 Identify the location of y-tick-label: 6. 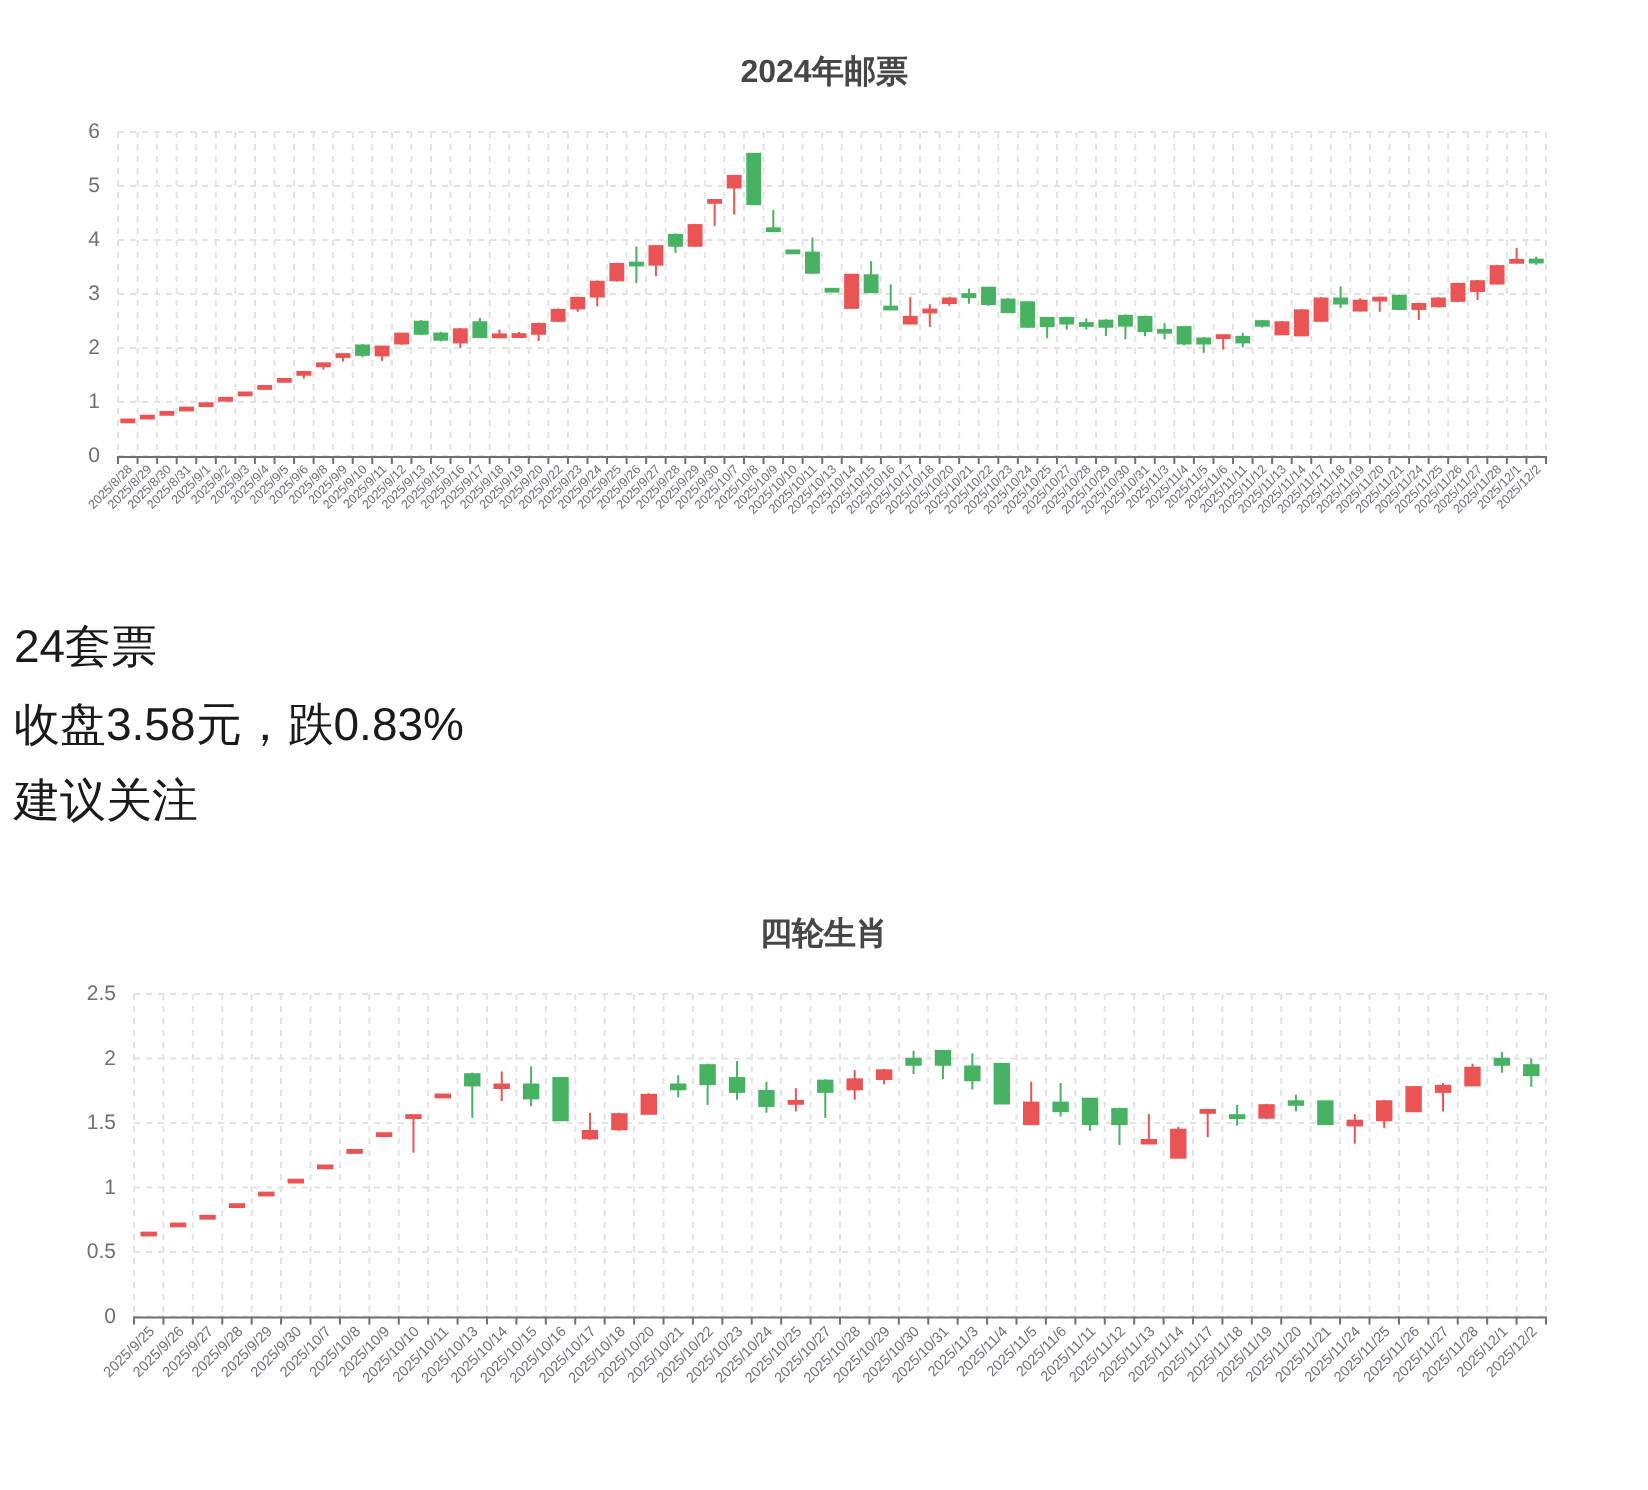
(94, 132).